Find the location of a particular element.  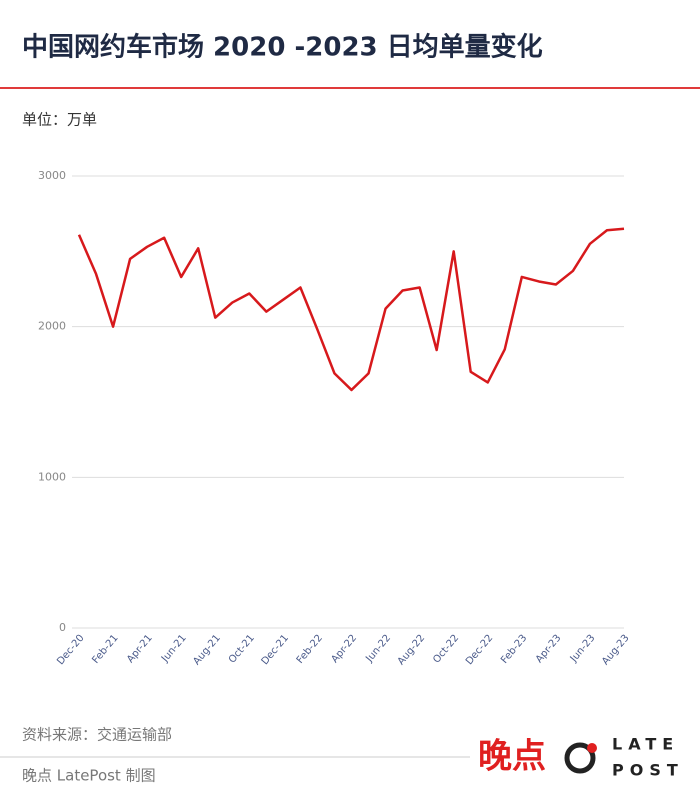

x-tick-label: Dec-20 is located at coordinates (70, 650).